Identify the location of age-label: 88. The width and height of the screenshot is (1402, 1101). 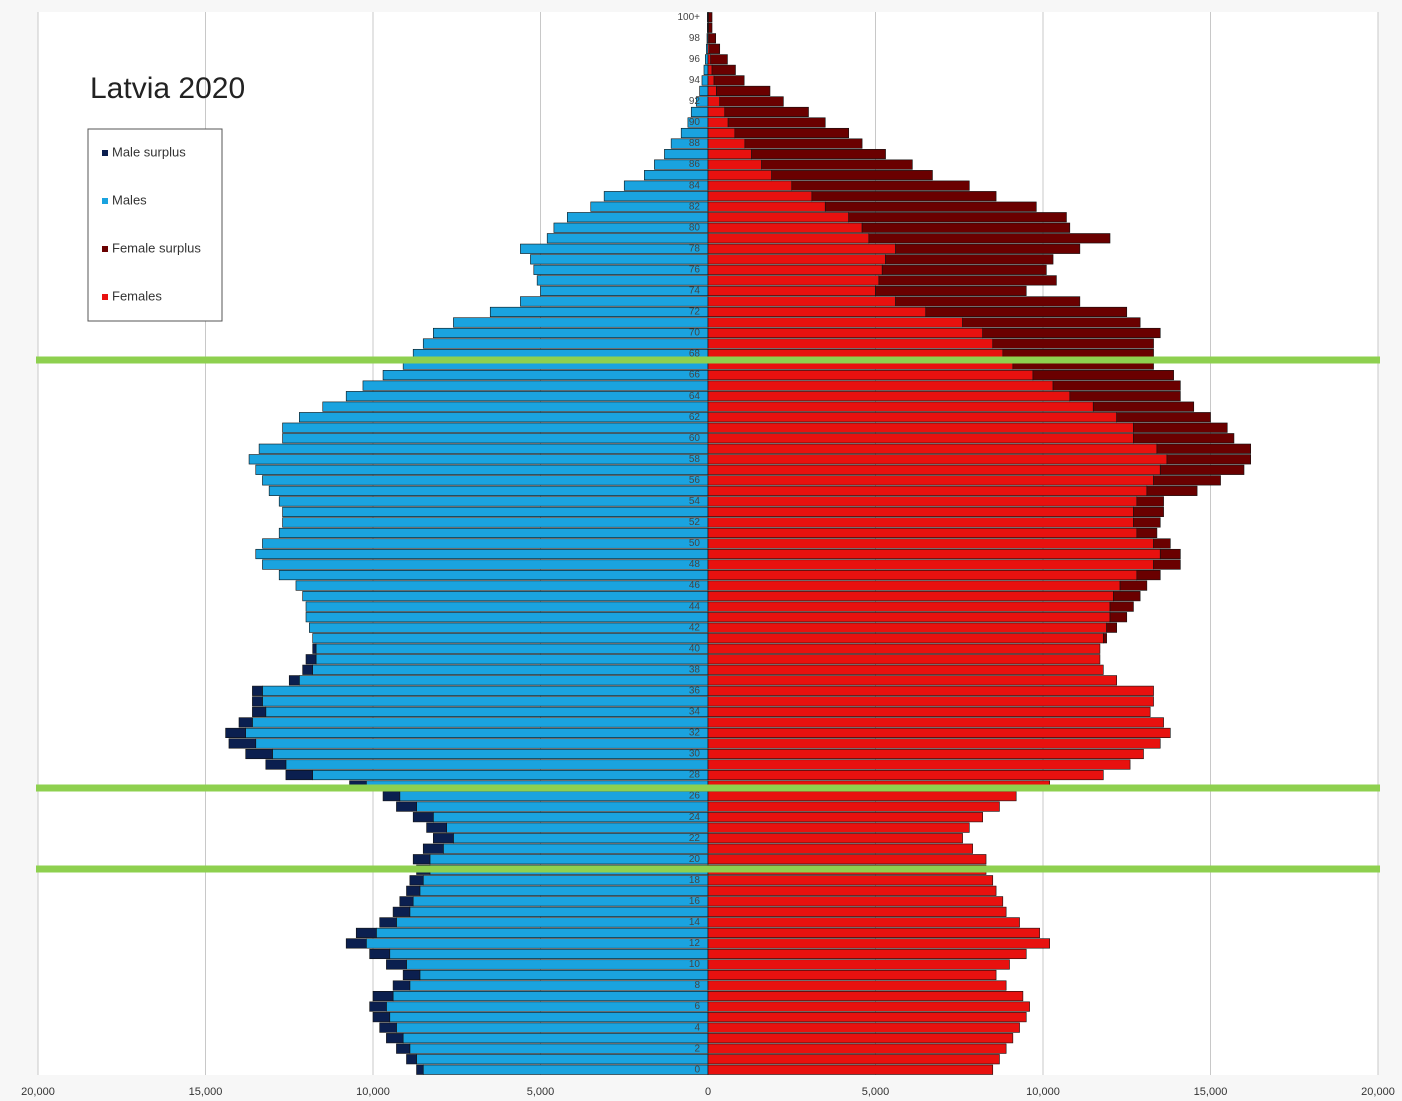
(695, 143).